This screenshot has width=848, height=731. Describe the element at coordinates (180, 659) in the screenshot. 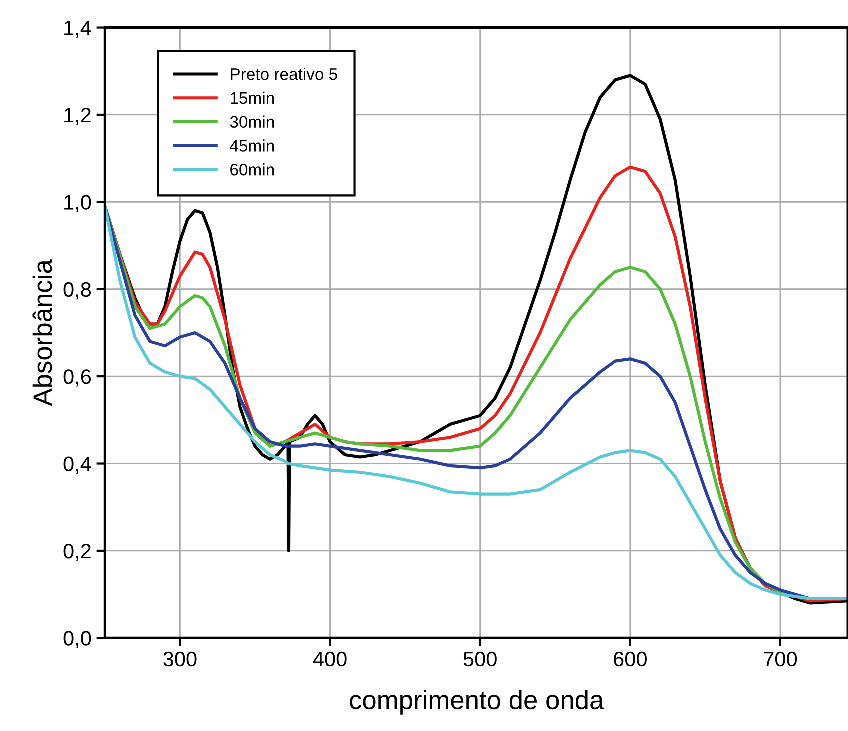

I see `x-tick-label: 300` at that location.